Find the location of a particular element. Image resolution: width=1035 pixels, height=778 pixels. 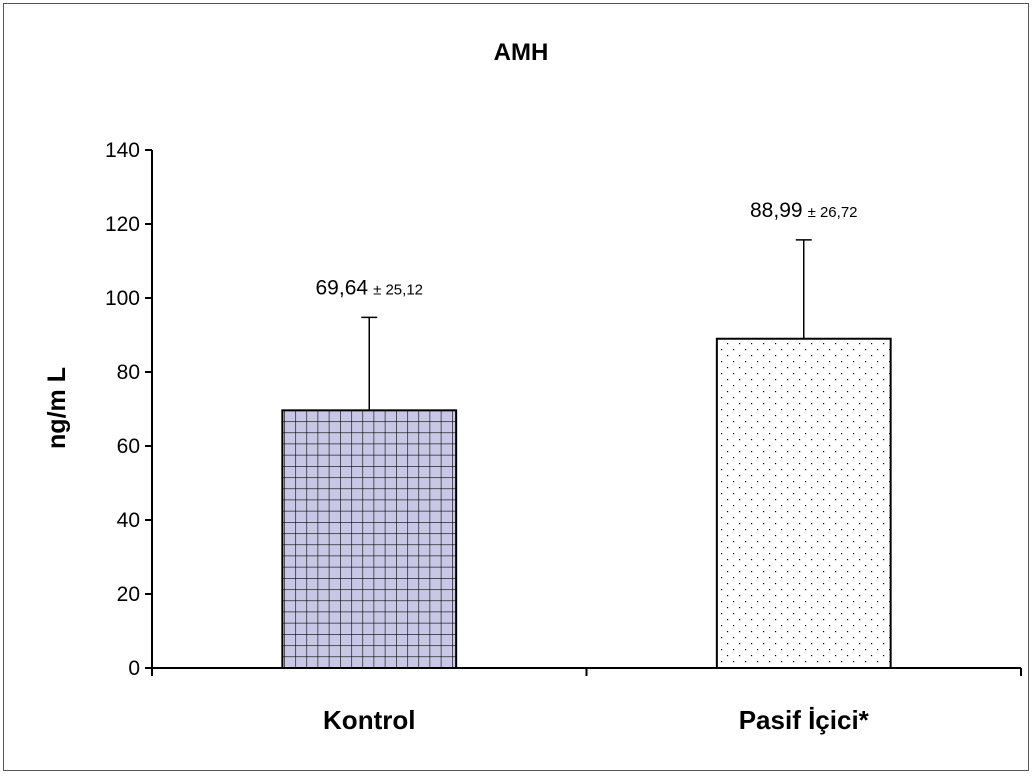

y-tick-label: 120 is located at coordinates (122, 224).